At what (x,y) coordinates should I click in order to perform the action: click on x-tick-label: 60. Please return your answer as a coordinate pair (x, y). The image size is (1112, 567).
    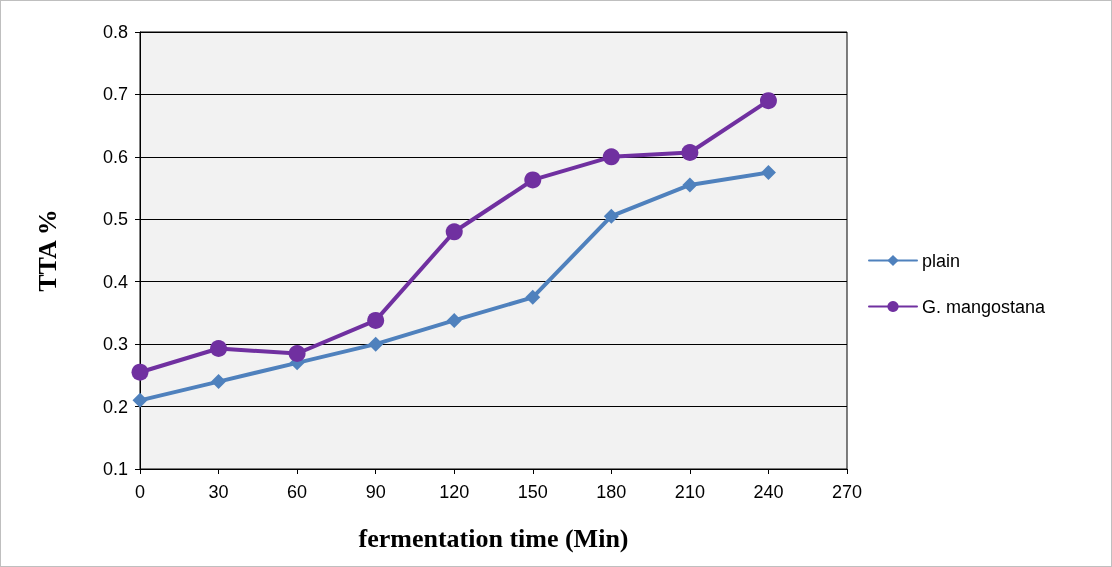
    Looking at the image, I should click on (297, 492).